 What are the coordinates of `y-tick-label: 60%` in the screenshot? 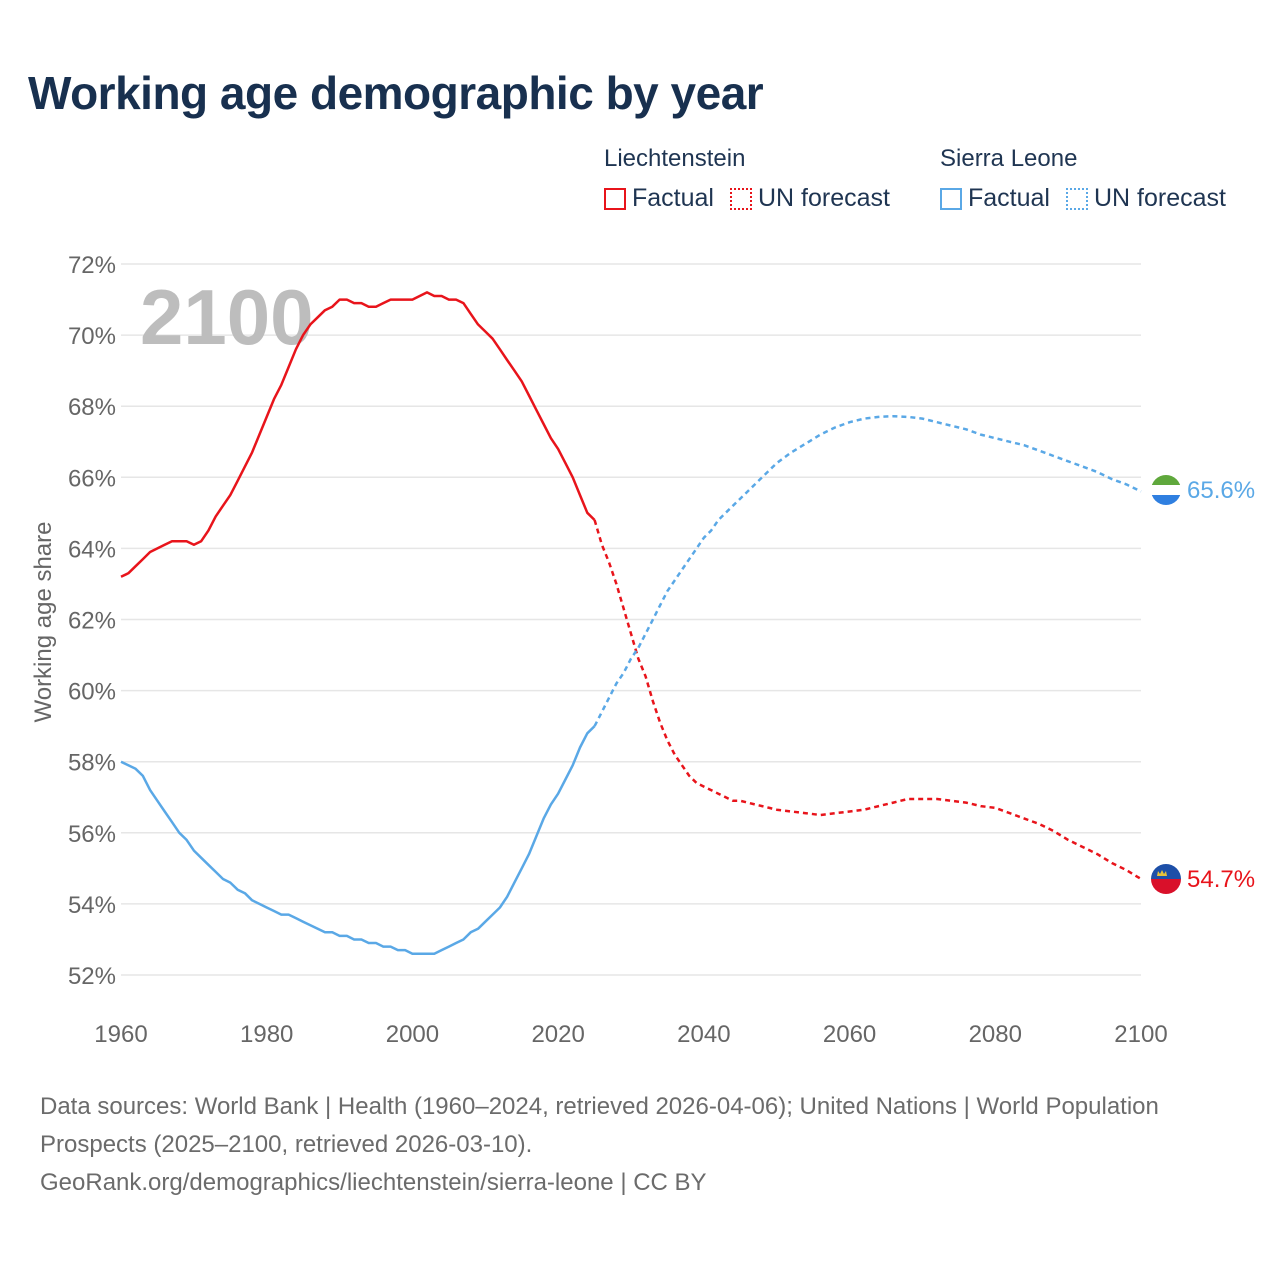 It's located at (92, 692).